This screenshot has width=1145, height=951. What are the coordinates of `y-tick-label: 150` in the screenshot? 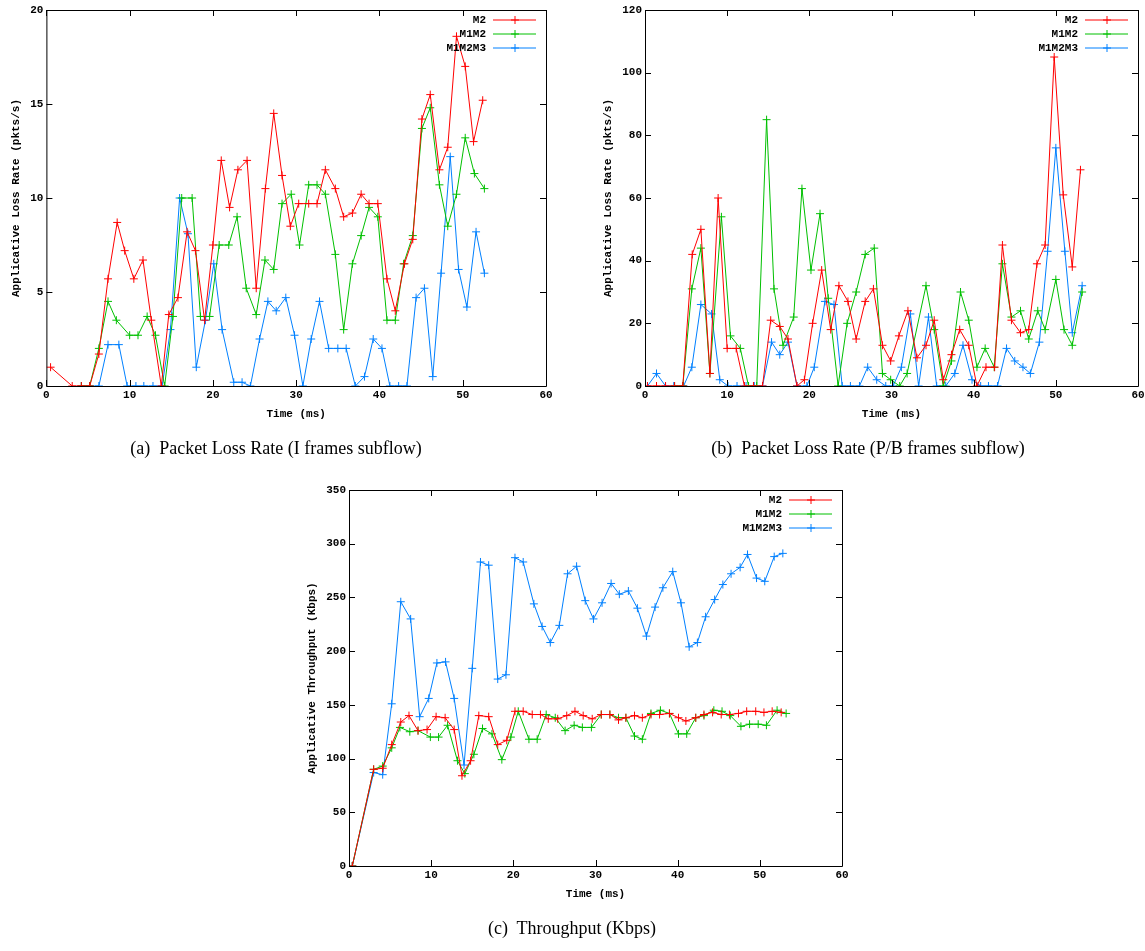 It's located at (336, 704).